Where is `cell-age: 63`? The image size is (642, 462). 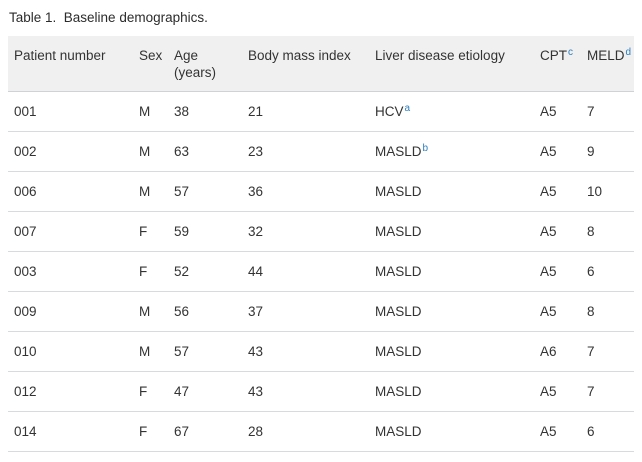
cell-age: 63 is located at coordinates (205, 151).